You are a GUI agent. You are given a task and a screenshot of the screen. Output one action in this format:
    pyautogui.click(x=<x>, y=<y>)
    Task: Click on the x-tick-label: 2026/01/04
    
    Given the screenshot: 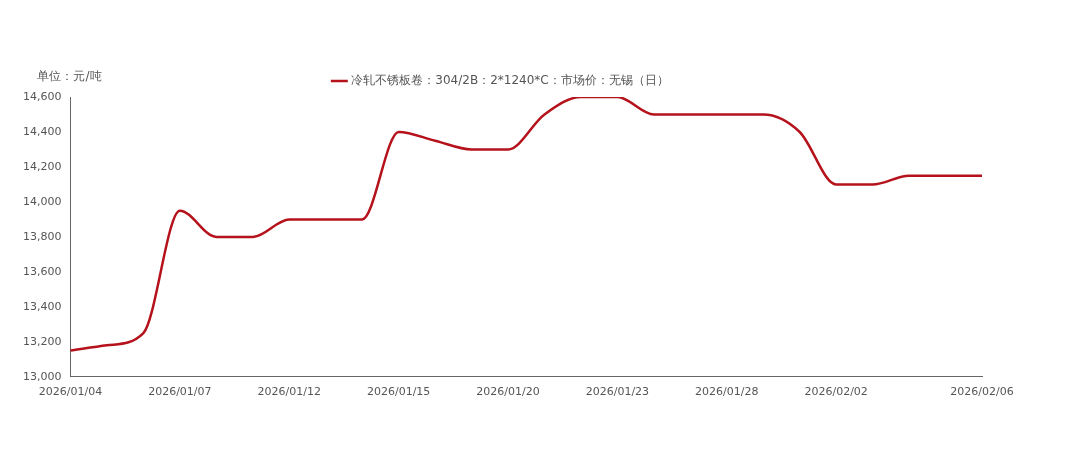 What is the action you would take?
    pyautogui.click(x=70, y=392)
    